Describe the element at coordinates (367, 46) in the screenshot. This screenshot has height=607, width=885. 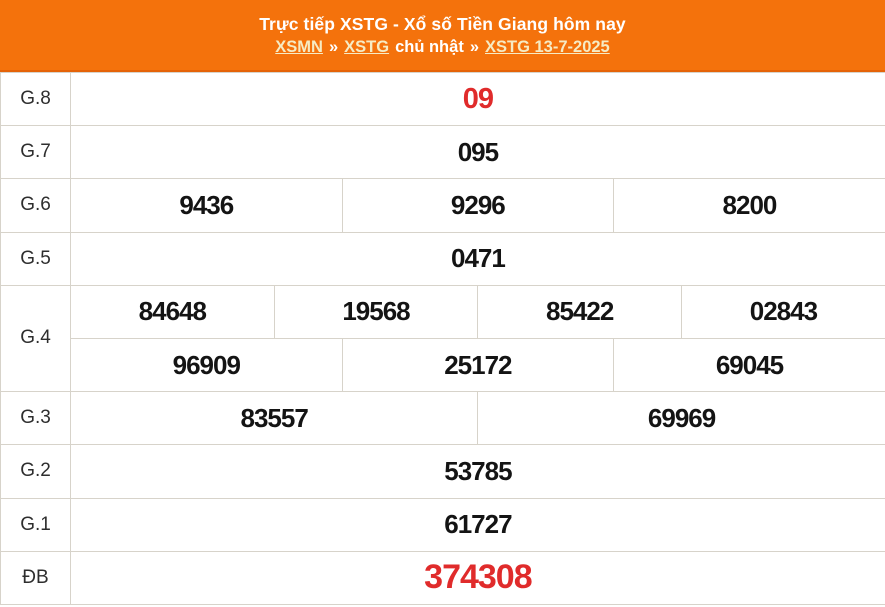
I see `breadcrumb-link-xstg: XSTG` at that location.